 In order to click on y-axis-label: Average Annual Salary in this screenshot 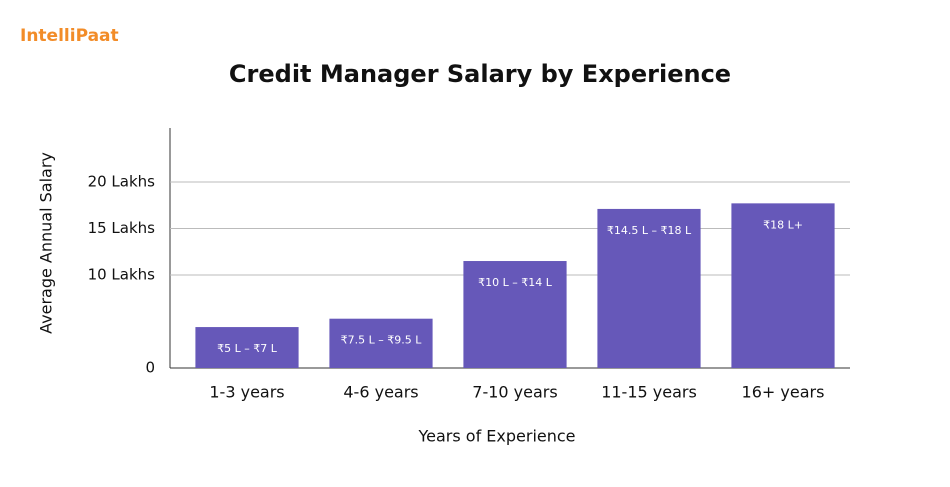, I will do `click(46, 243)`.